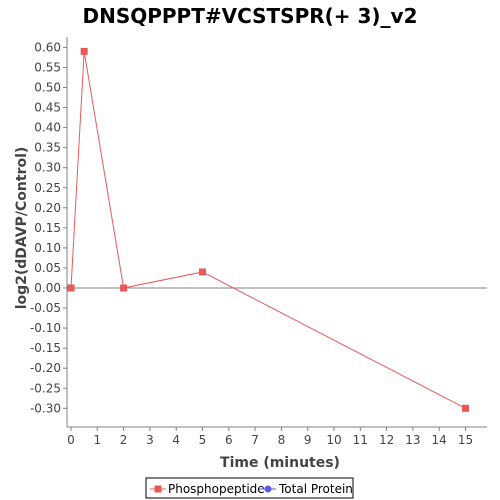 Image resolution: width=500 pixels, height=500 pixels. I want to click on legend-label: Phosphopeptide, so click(216, 489).